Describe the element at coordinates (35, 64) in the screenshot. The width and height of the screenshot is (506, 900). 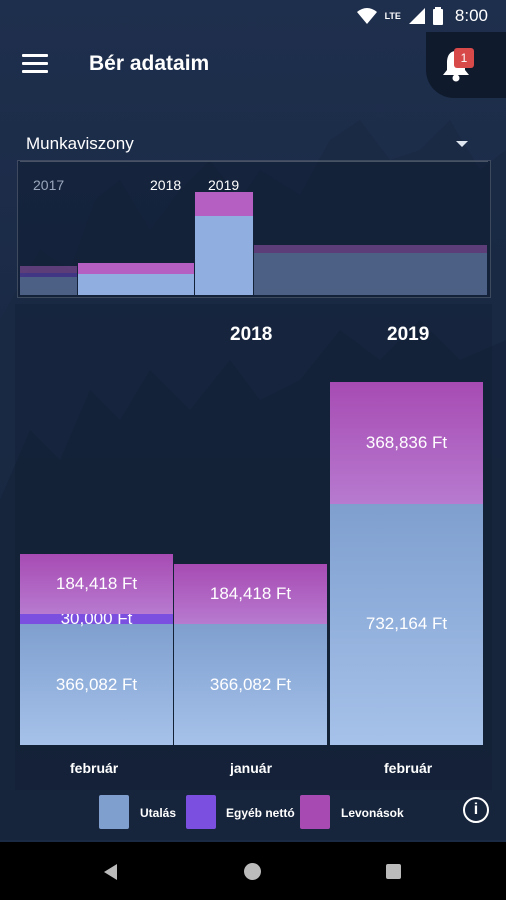
I see `menu-icon` at that location.